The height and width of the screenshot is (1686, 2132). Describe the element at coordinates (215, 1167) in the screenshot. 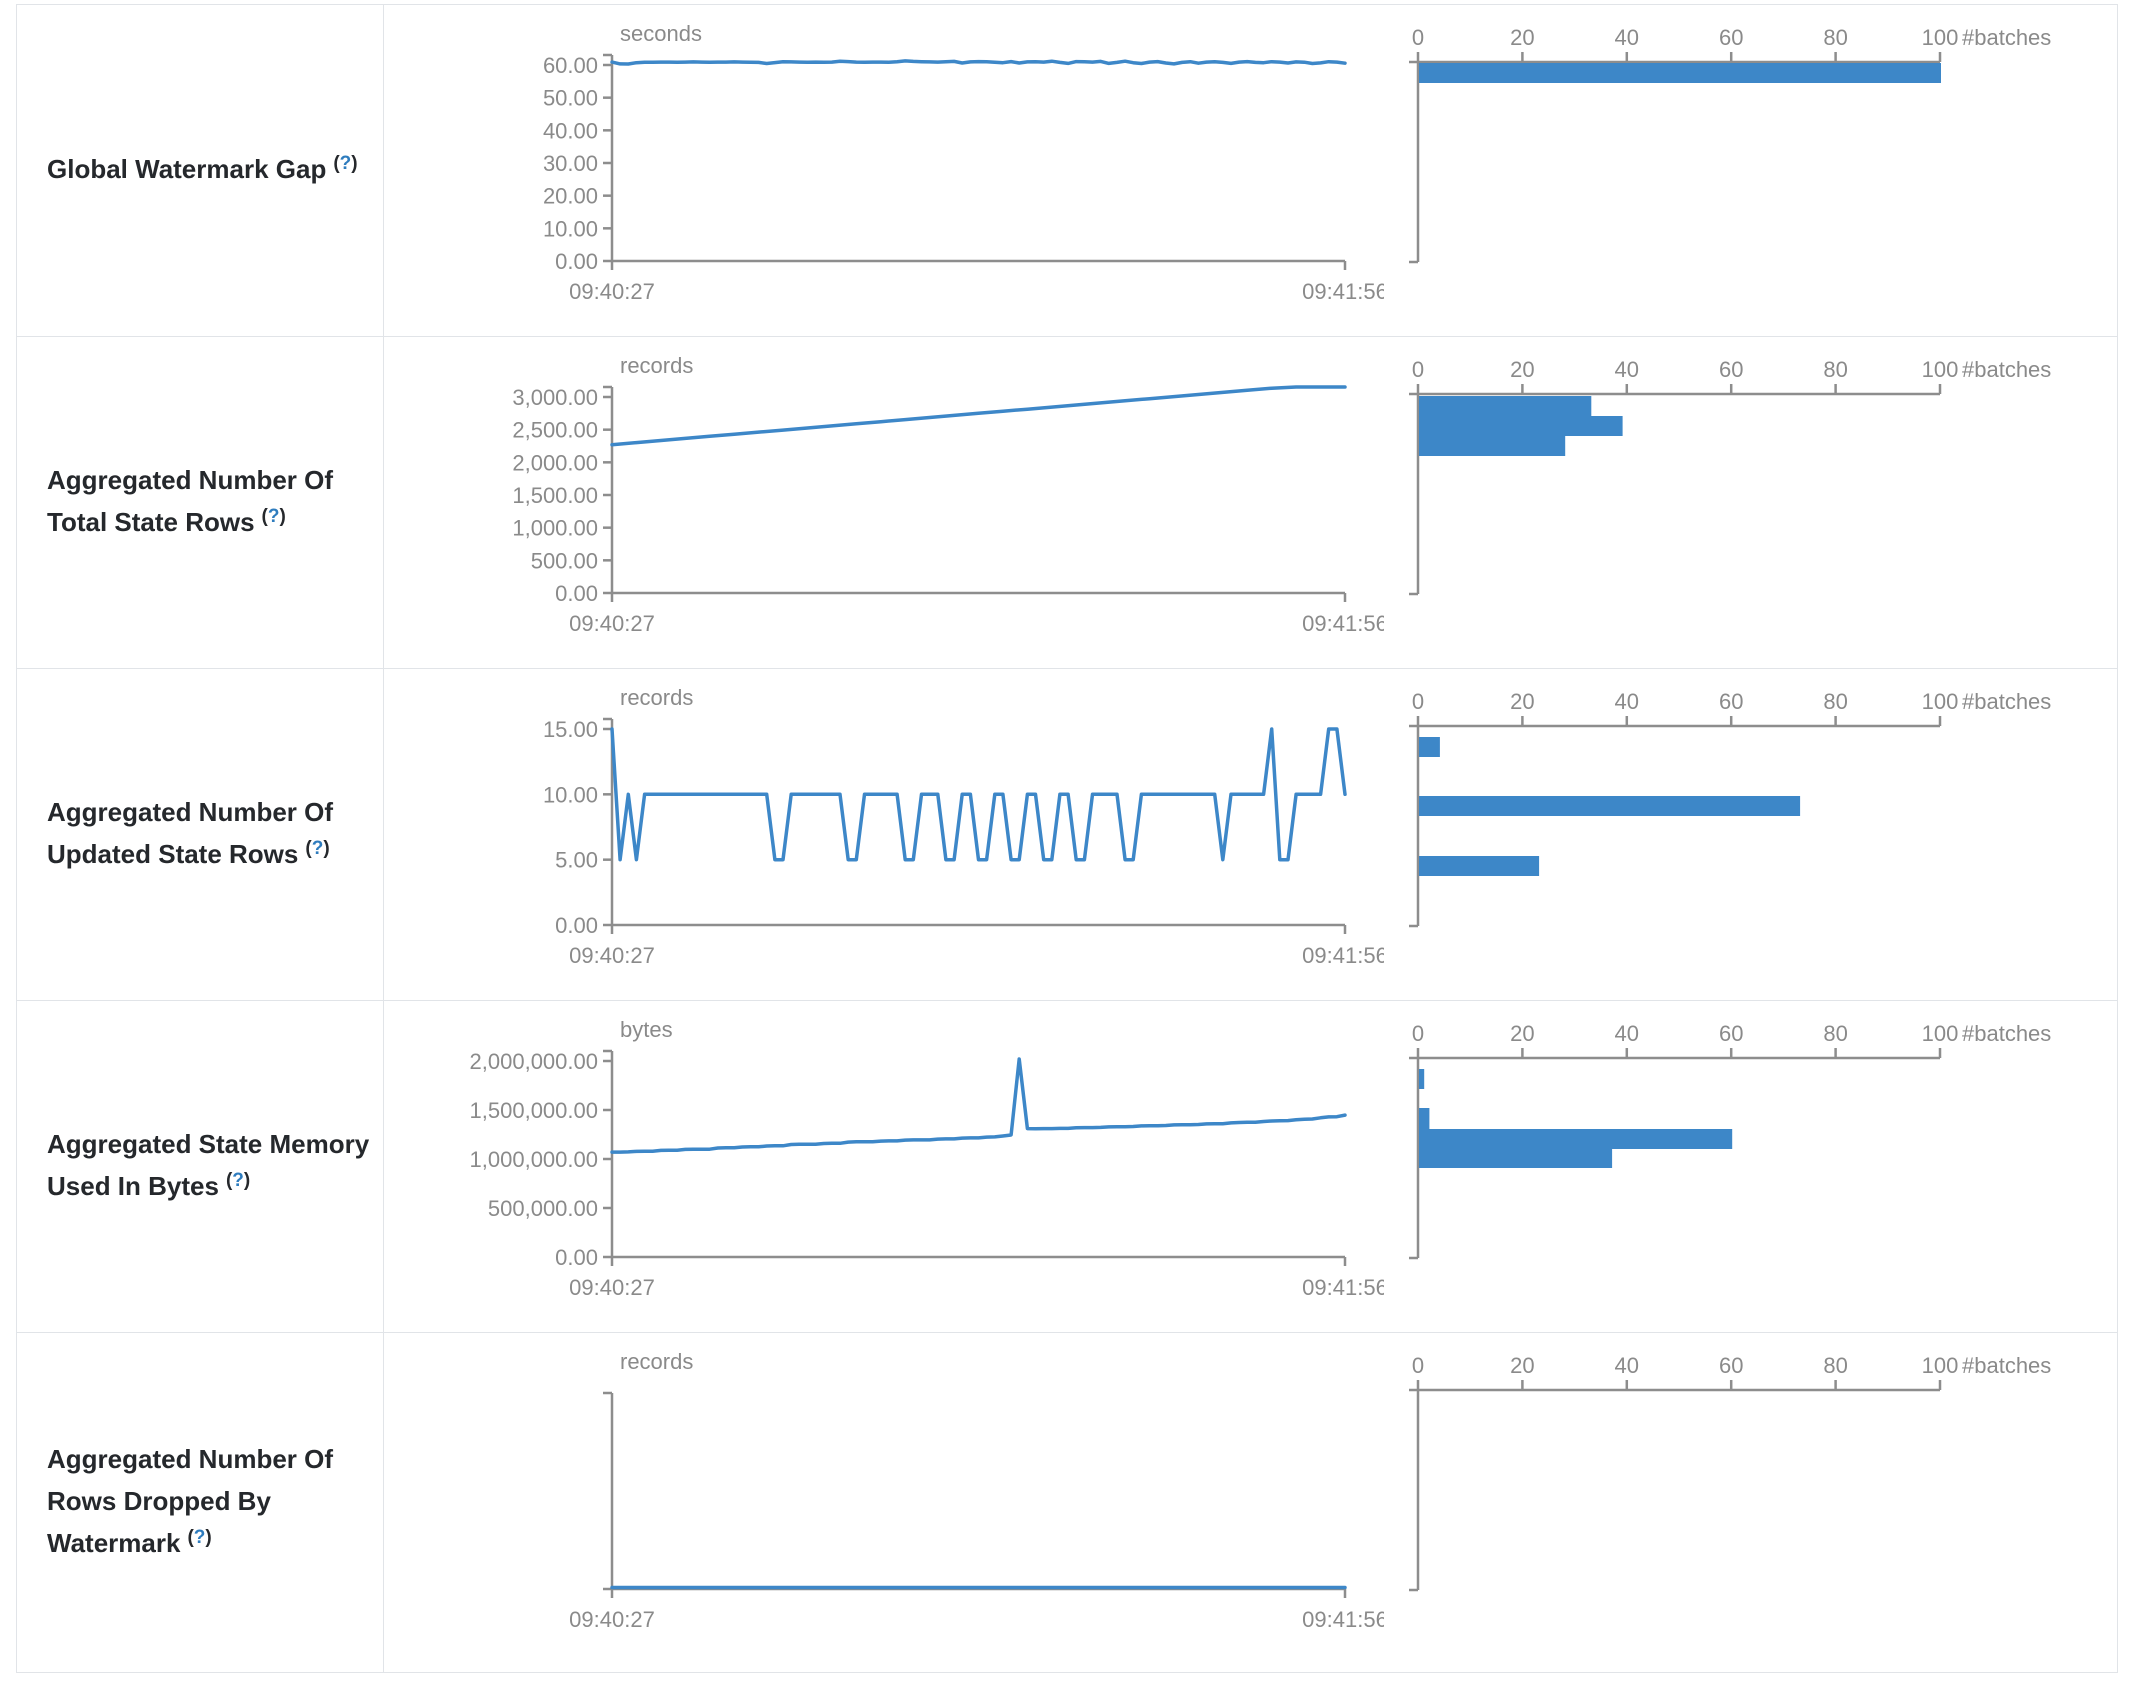

I see `metric-label: Aggregated State Memory Used In Bytes (?)` at that location.